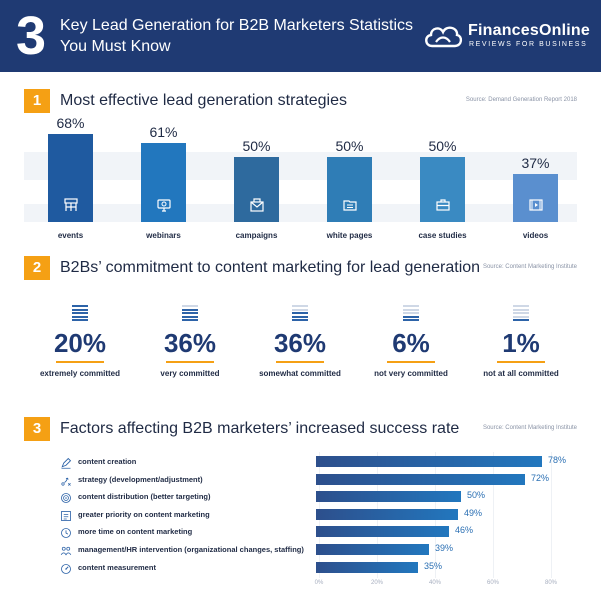 The width and height of the screenshot is (601, 601). Describe the element at coordinates (529, 428) in the screenshot. I see `section-3-source: Source: Content Marketing Institute` at that location.